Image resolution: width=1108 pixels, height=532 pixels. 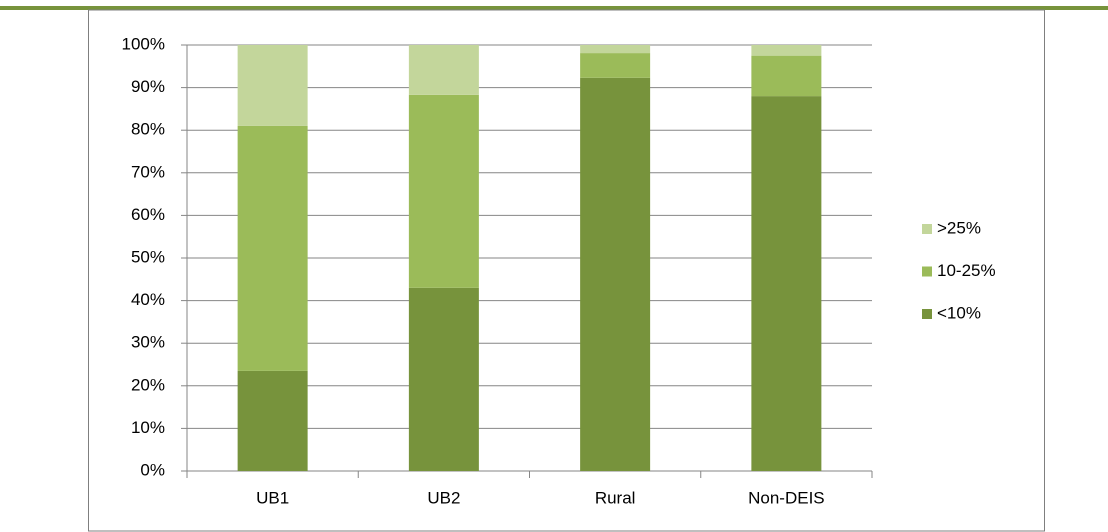 What do you see at coordinates (959, 312) in the screenshot?
I see `legend-label: <10%` at bounding box center [959, 312].